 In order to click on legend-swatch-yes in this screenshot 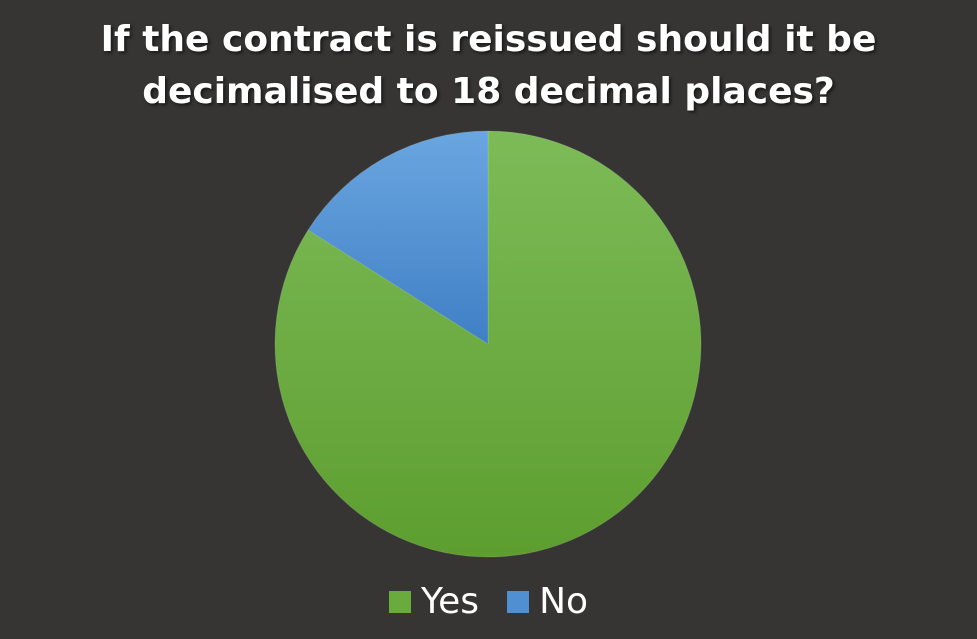, I will do `click(399, 602)`.